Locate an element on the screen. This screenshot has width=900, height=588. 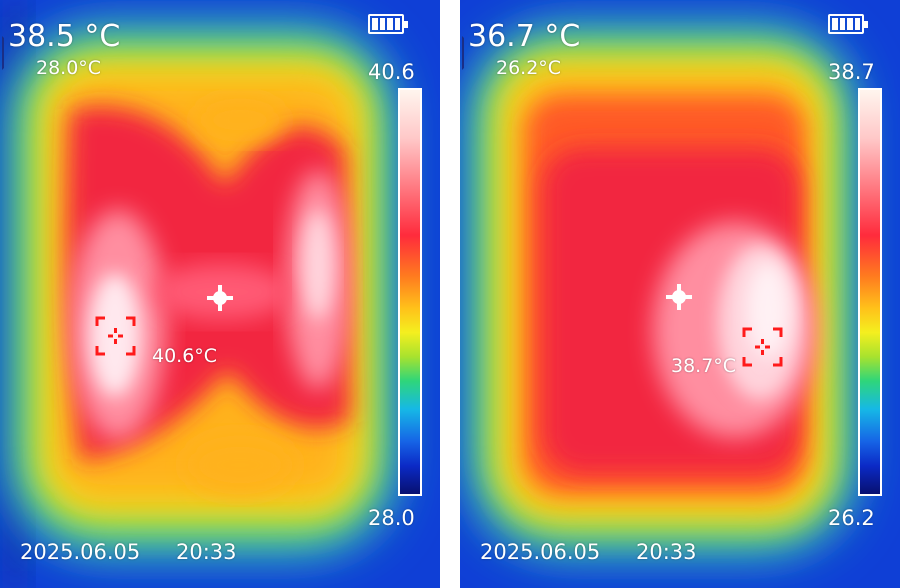
scale-min-label: 28.0 is located at coordinates (391, 518).